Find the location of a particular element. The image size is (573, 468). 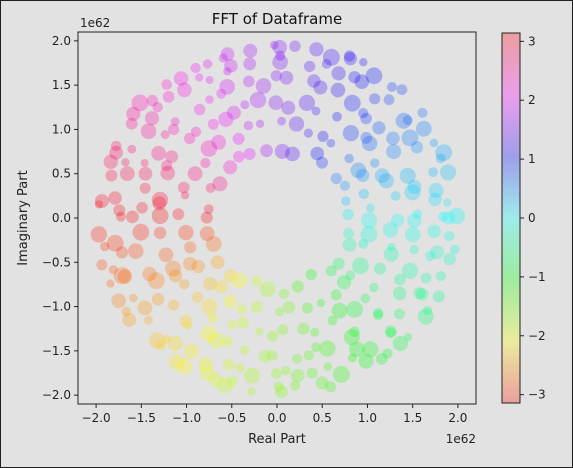

colorbar-tick-label: 0 is located at coordinates (532, 218).